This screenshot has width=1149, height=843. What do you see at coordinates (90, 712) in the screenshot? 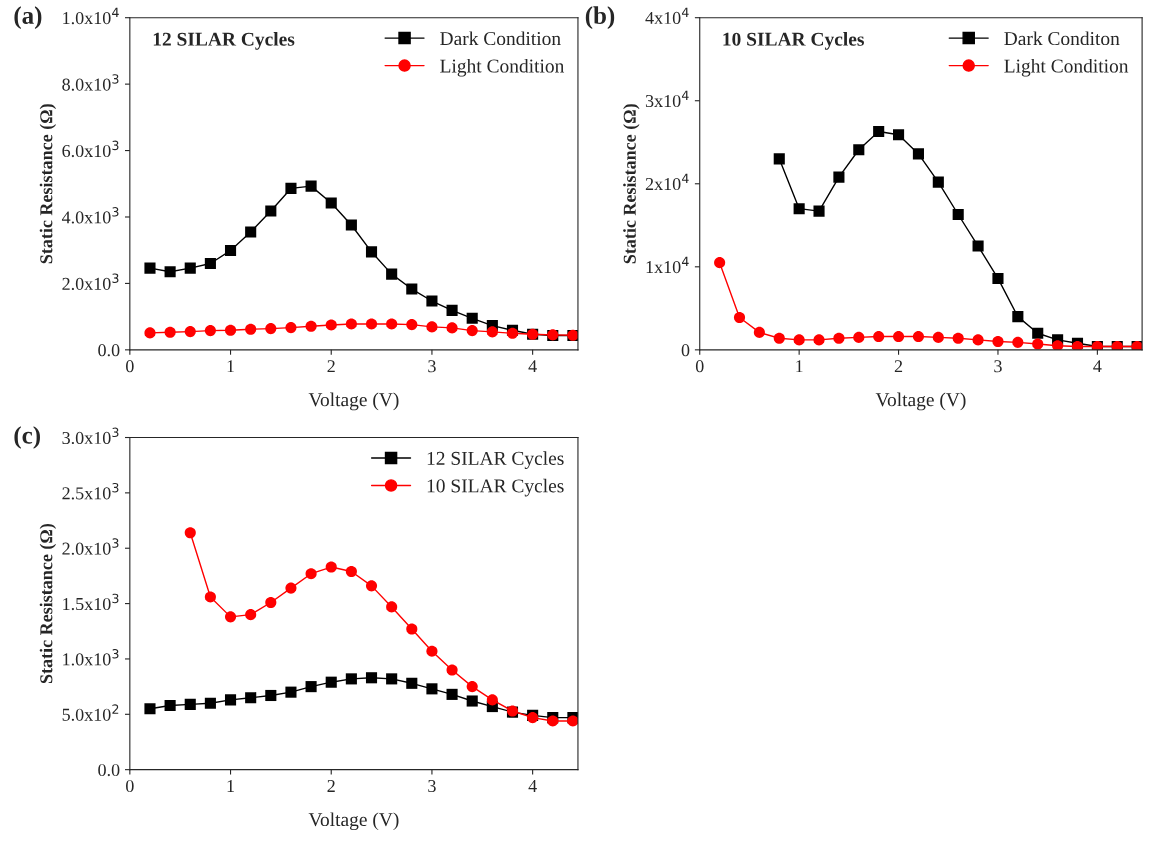
I see `y-tick-label: 5.0x10$^{2}$` at bounding box center [90, 712].